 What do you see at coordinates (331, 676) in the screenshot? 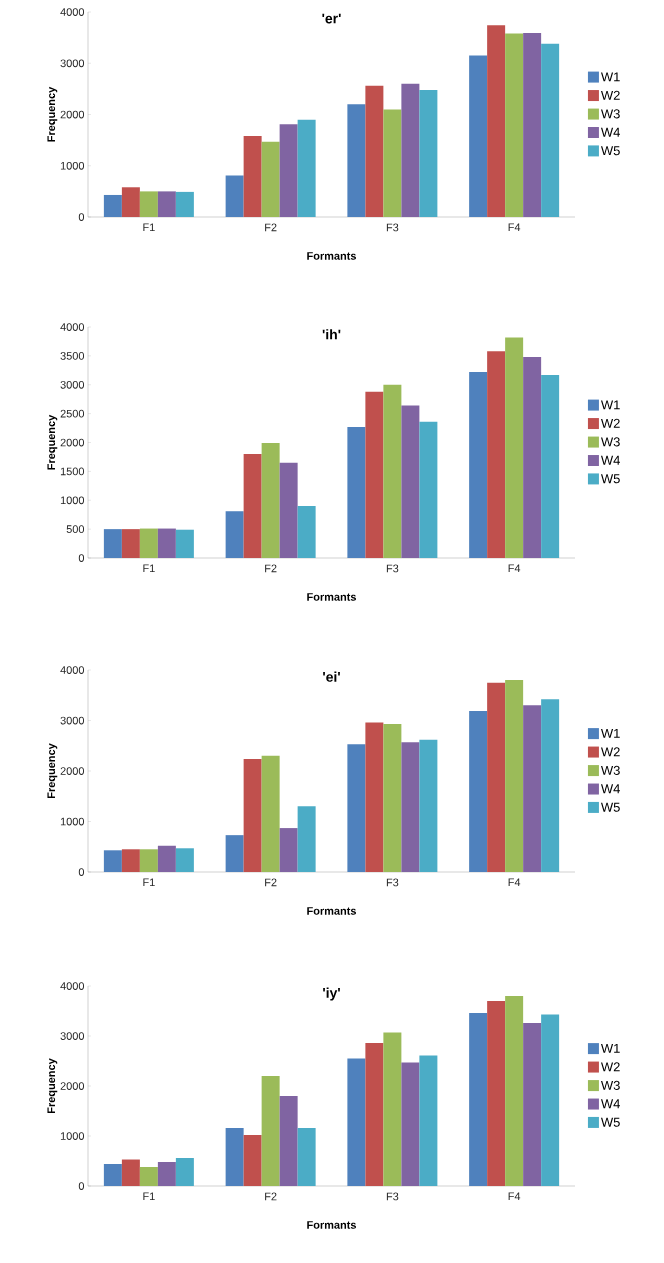
I see `chart-title: 'ei'` at bounding box center [331, 676].